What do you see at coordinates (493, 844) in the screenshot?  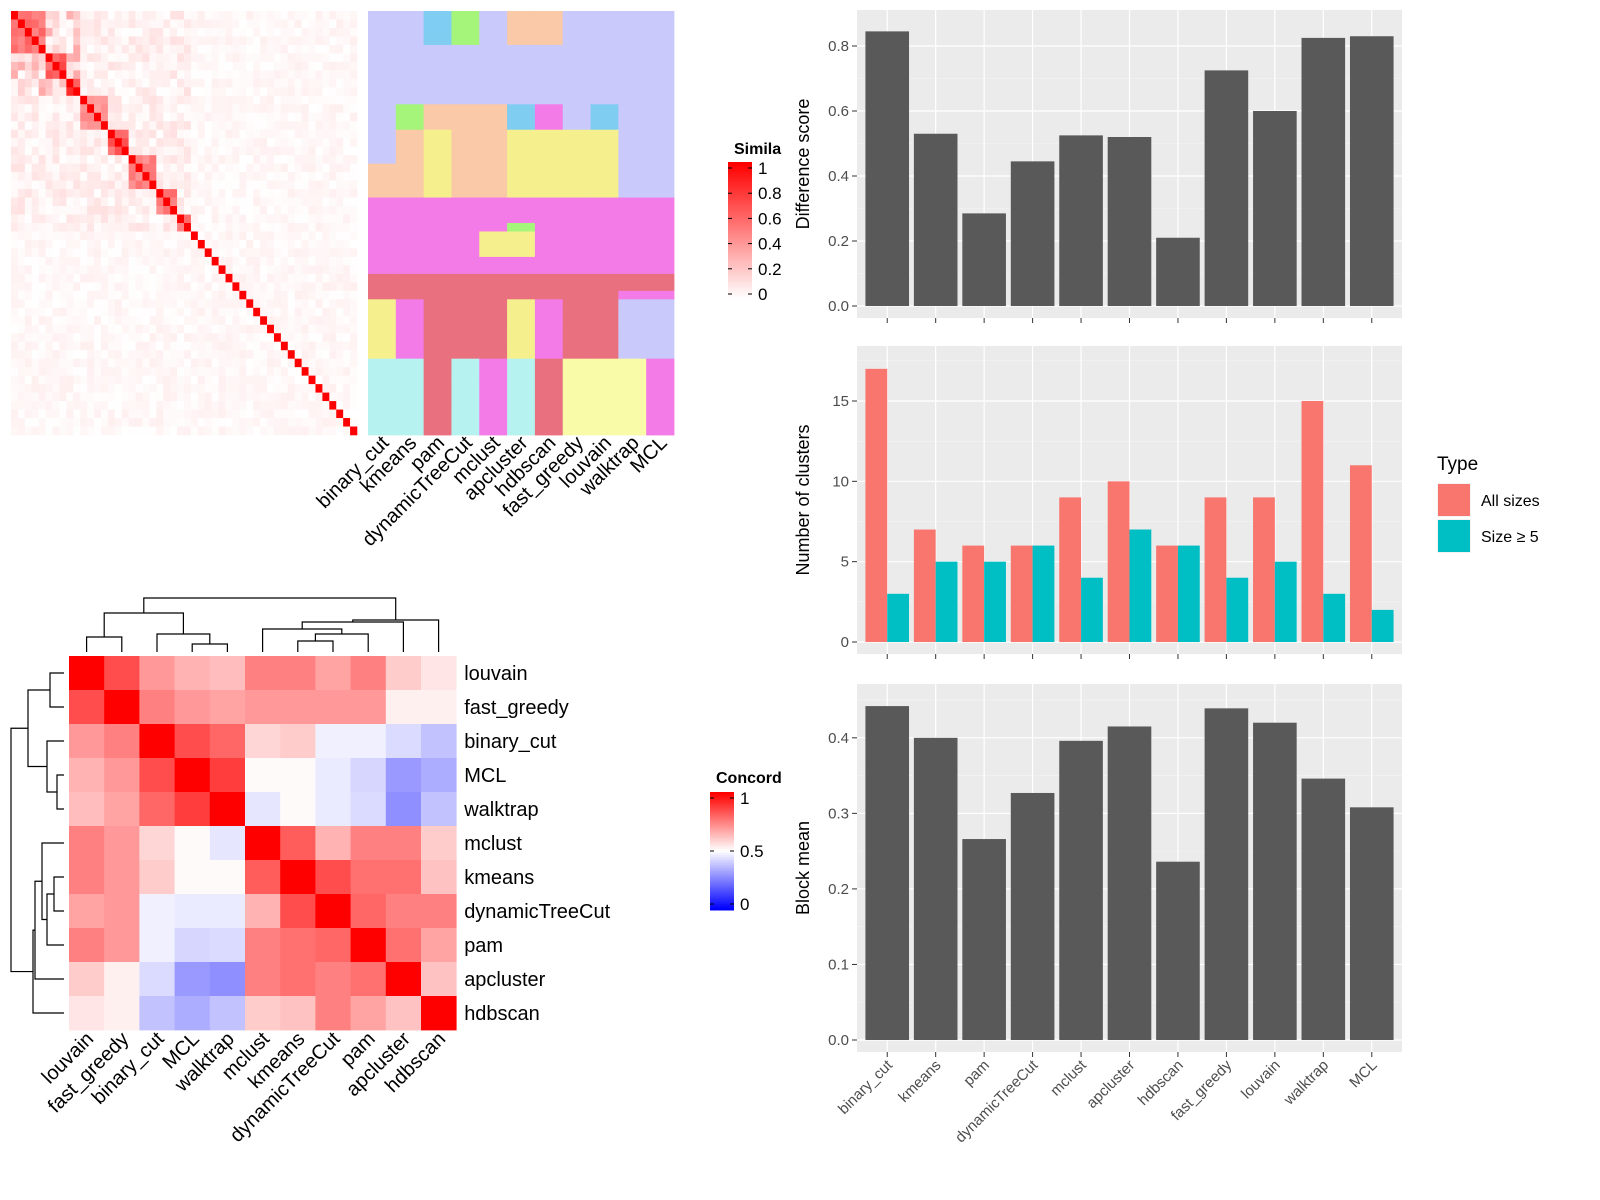 I see `concordance-row-label: mclust` at bounding box center [493, 844].